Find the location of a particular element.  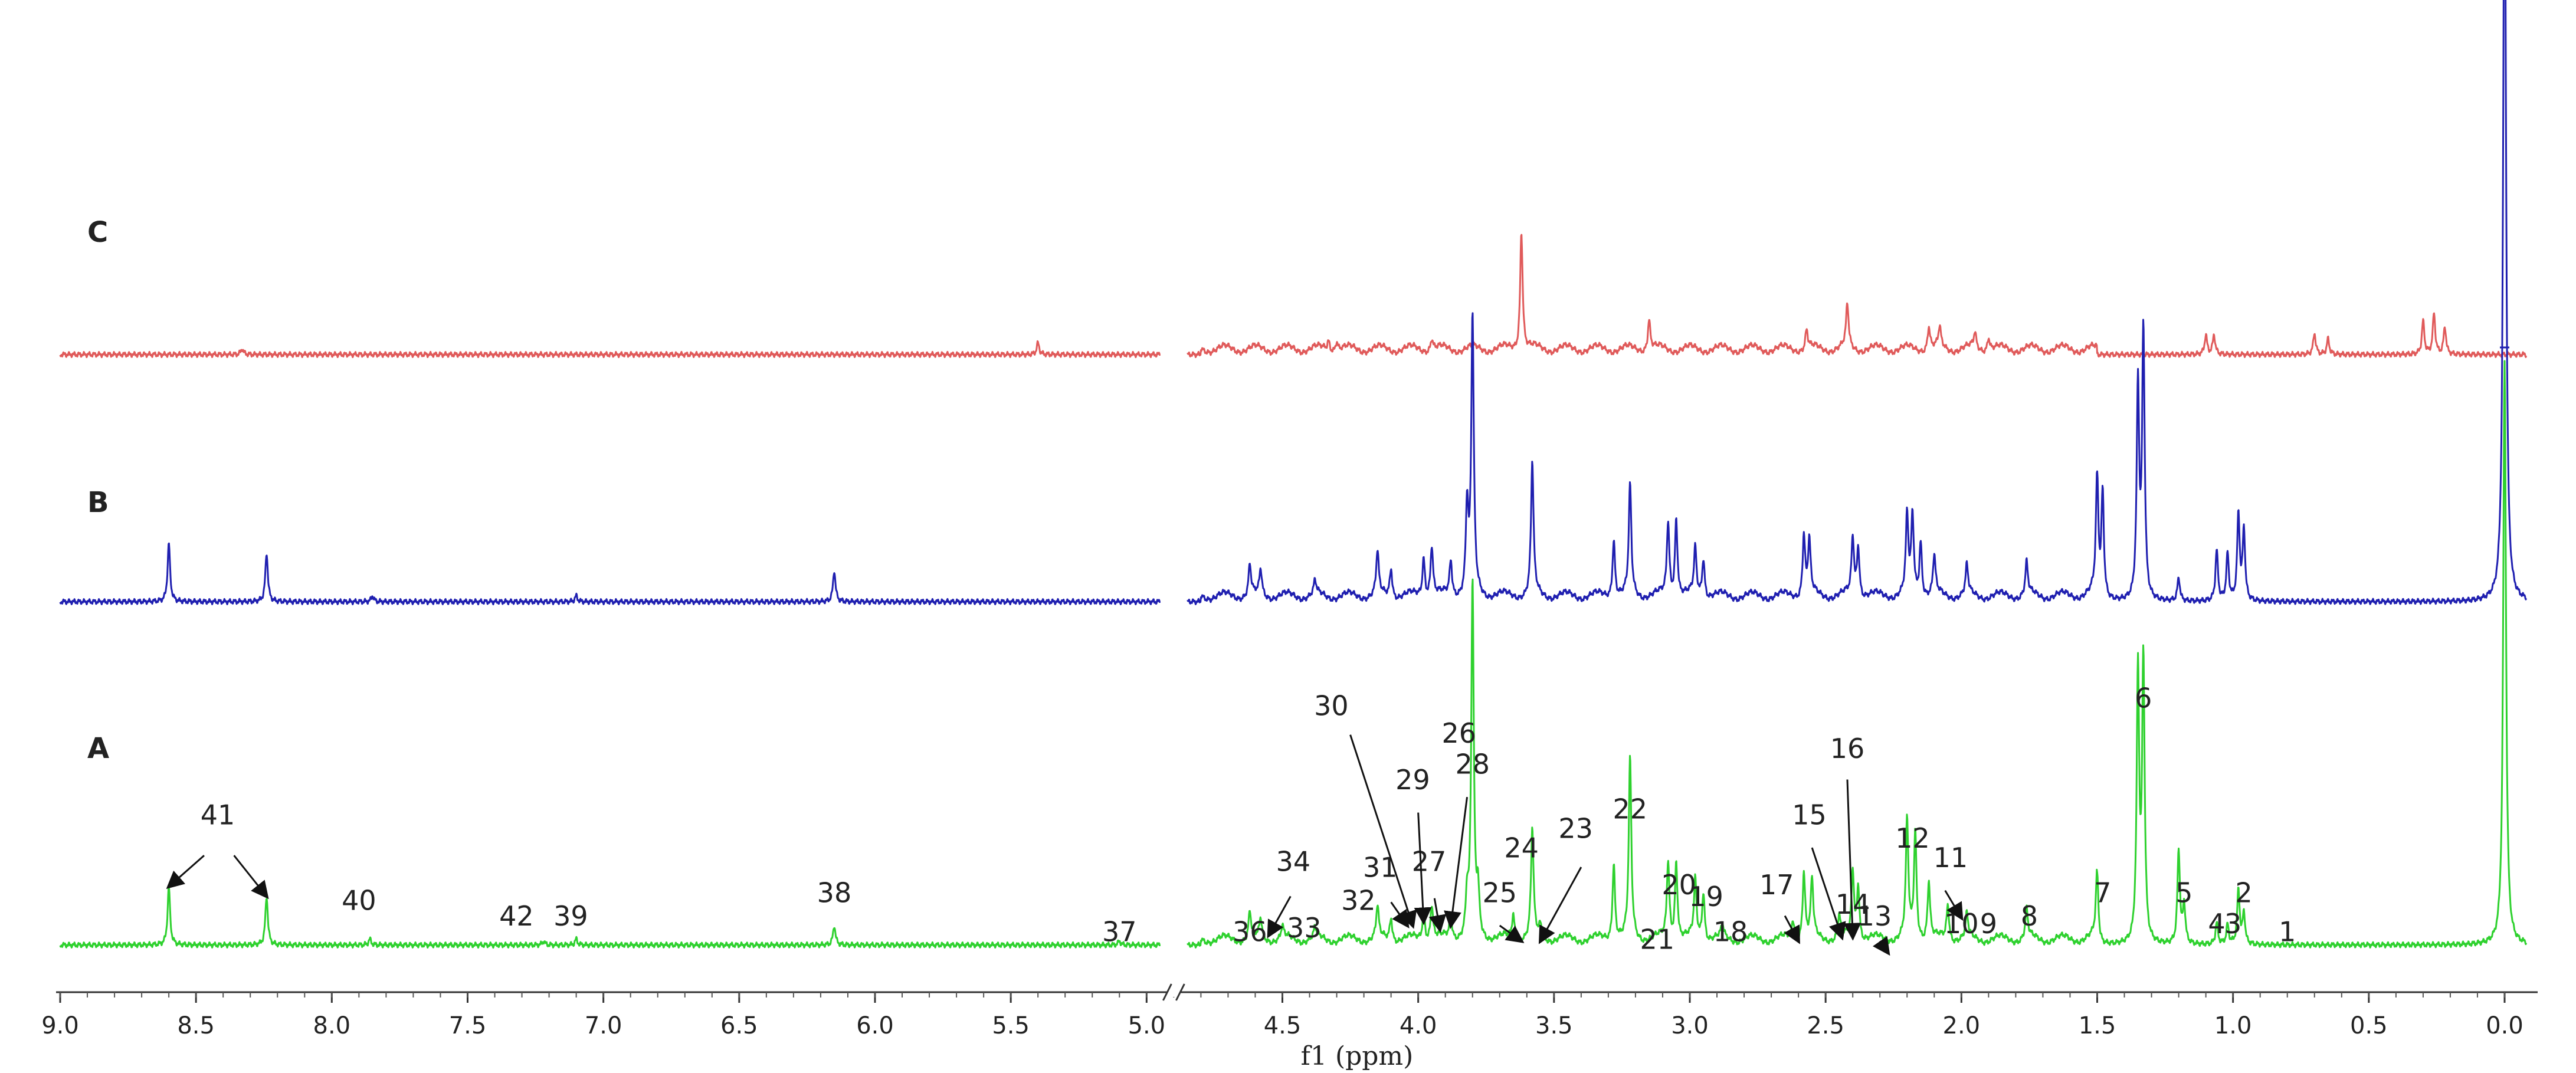

peak-label: 22 is located at coordinates (1630, 809).